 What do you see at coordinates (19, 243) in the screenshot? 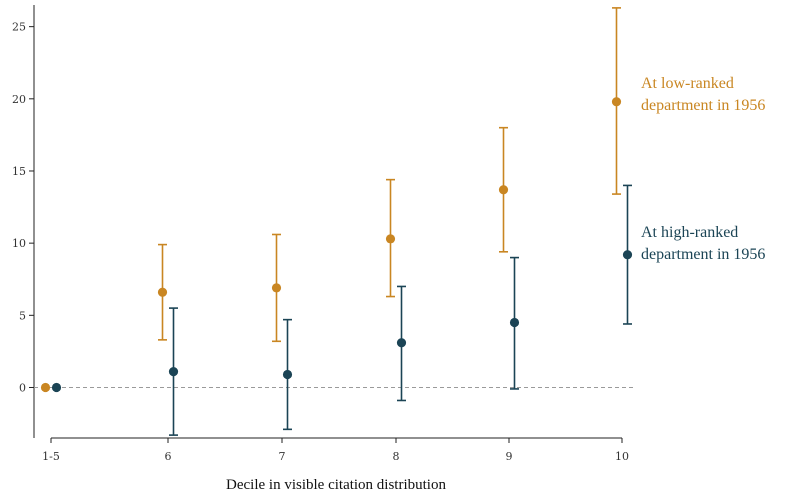
I see `y-tick-label: 10` at bounding box center [19, 243].